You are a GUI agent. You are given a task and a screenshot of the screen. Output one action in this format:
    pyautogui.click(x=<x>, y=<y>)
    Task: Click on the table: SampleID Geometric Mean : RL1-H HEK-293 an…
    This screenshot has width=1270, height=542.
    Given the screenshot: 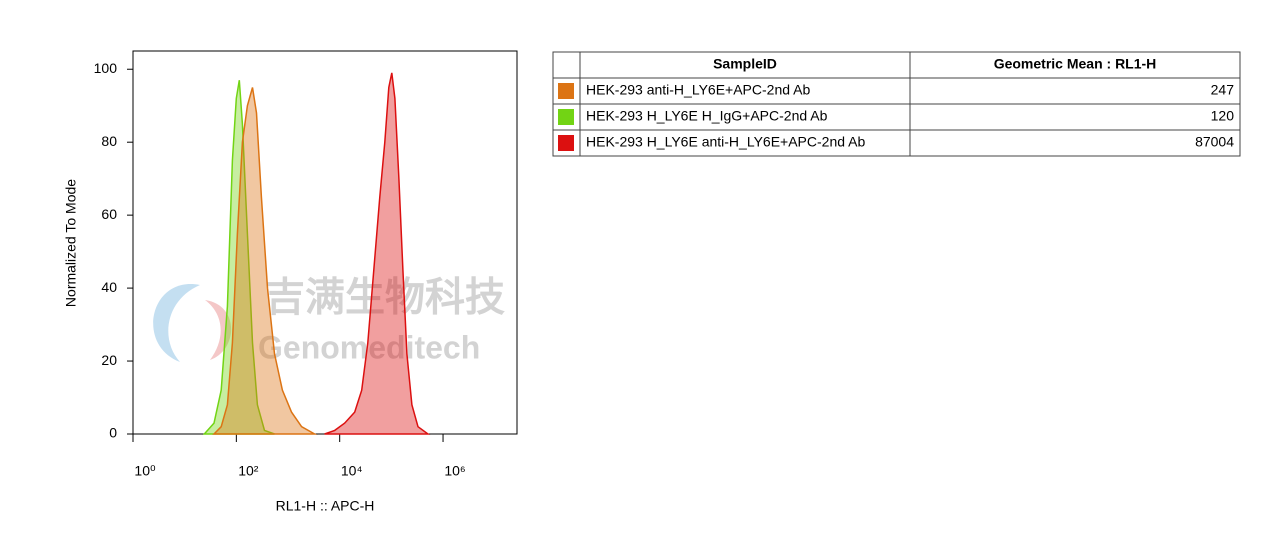 What is the action you would take?
    pyautogui.click(x=896, y=104)
    